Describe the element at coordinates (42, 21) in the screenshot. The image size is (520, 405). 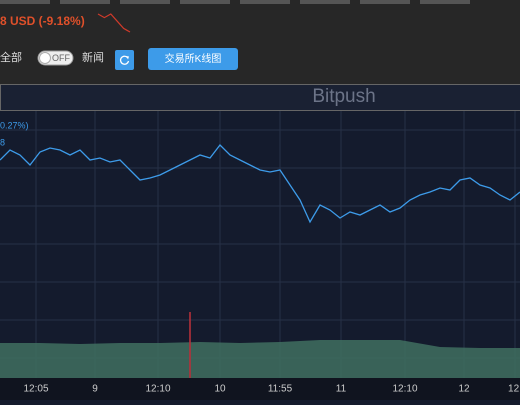
I see `price: 8 USD (-9.18%)` at that location.